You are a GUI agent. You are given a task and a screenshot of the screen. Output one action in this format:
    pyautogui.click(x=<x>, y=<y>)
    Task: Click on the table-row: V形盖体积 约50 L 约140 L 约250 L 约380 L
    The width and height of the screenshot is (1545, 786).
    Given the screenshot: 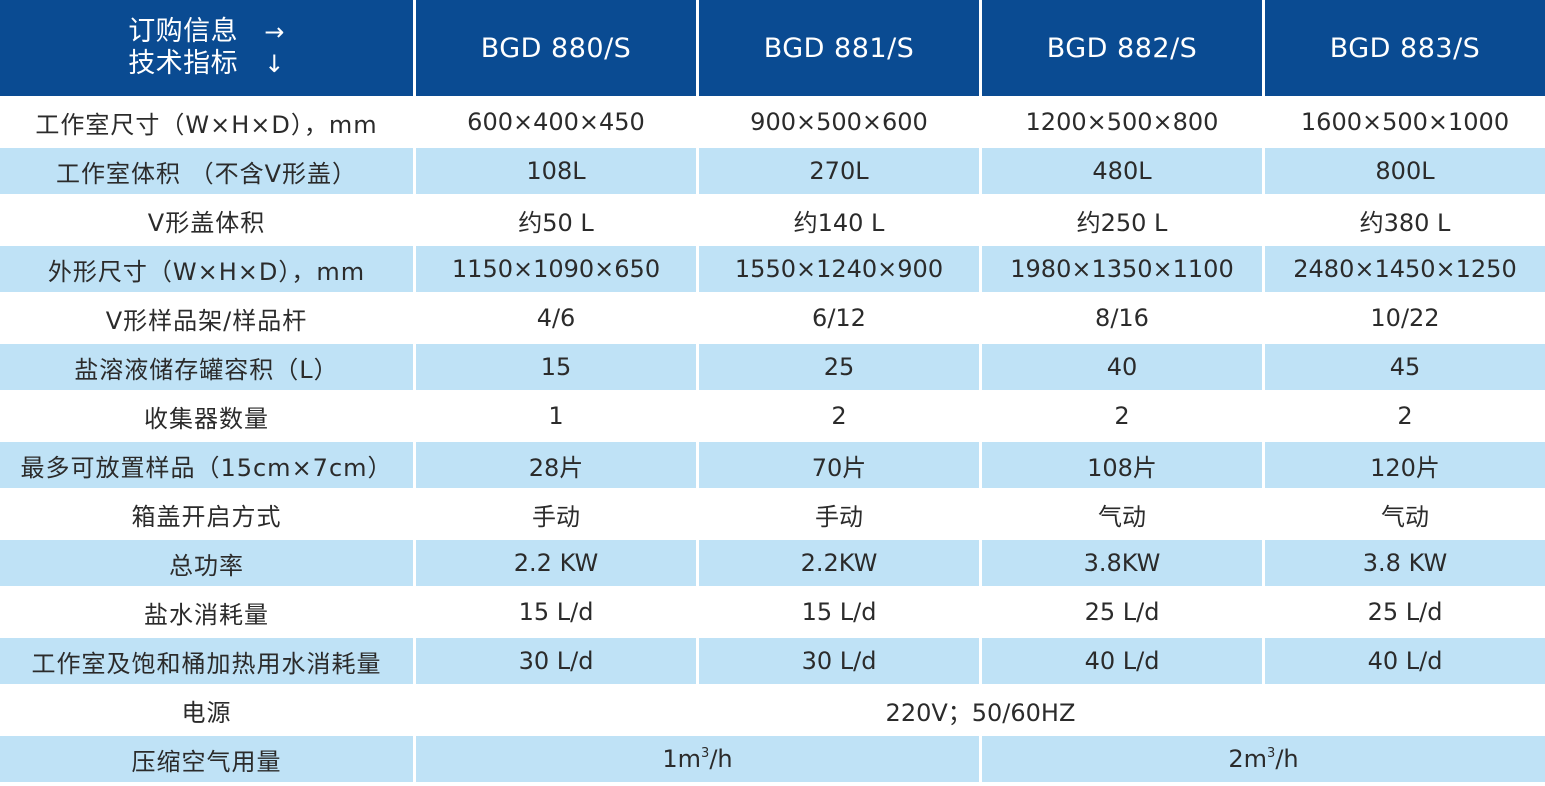 What is the action you would take?
    pyautogui.click(x=772, y=221)
    